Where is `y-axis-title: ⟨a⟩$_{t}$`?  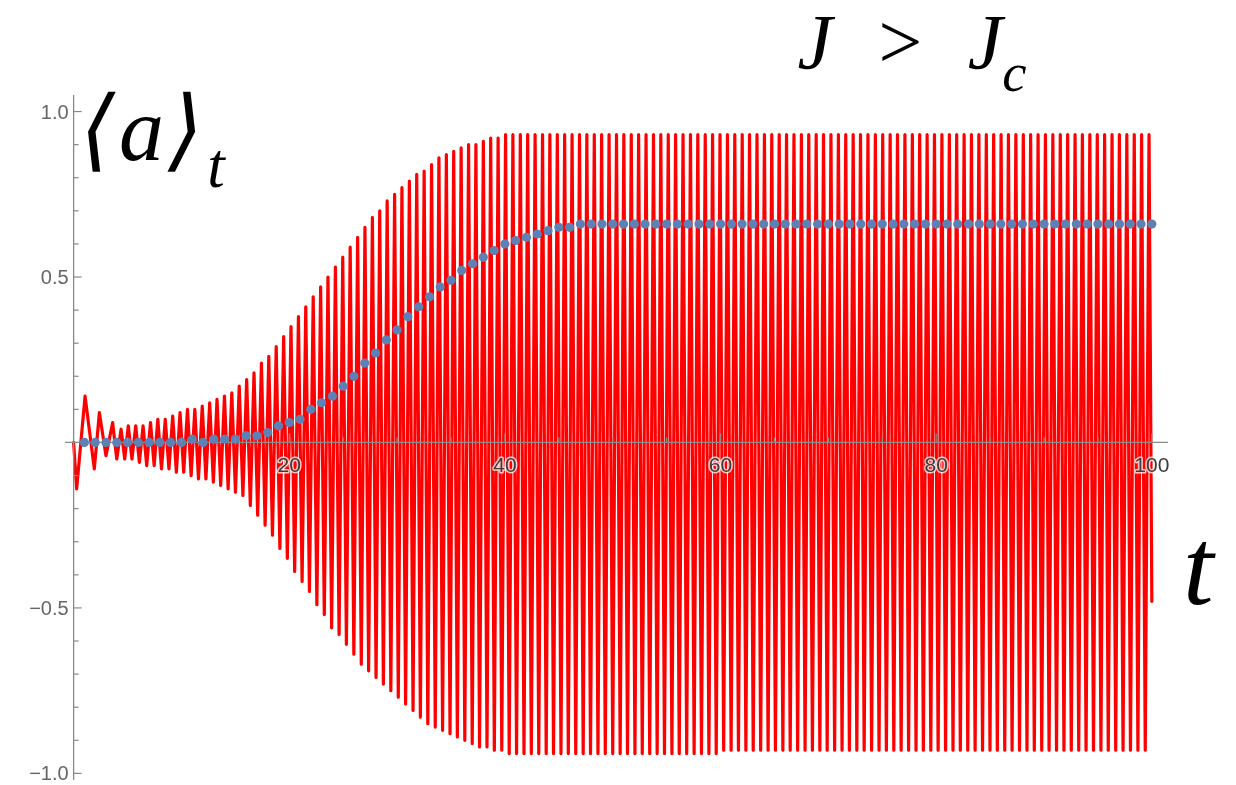
y-axis-title: ⟨a⟩$_{t}$ is located at coordinates (154, 140).